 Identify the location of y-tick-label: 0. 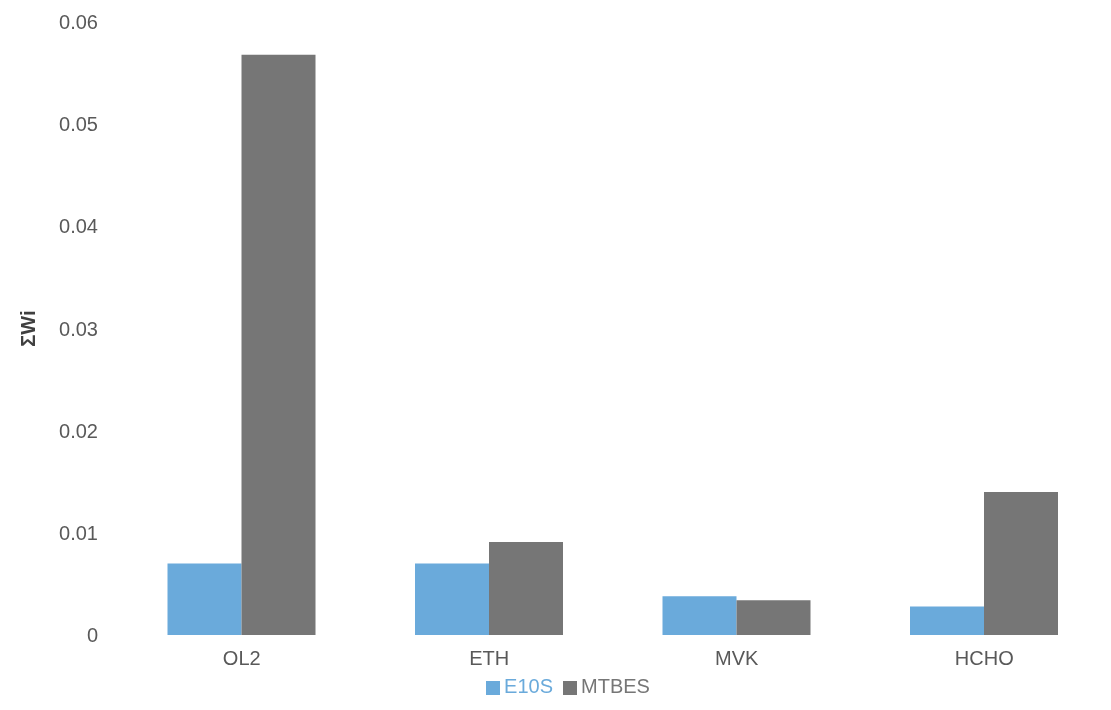
(92, 635).